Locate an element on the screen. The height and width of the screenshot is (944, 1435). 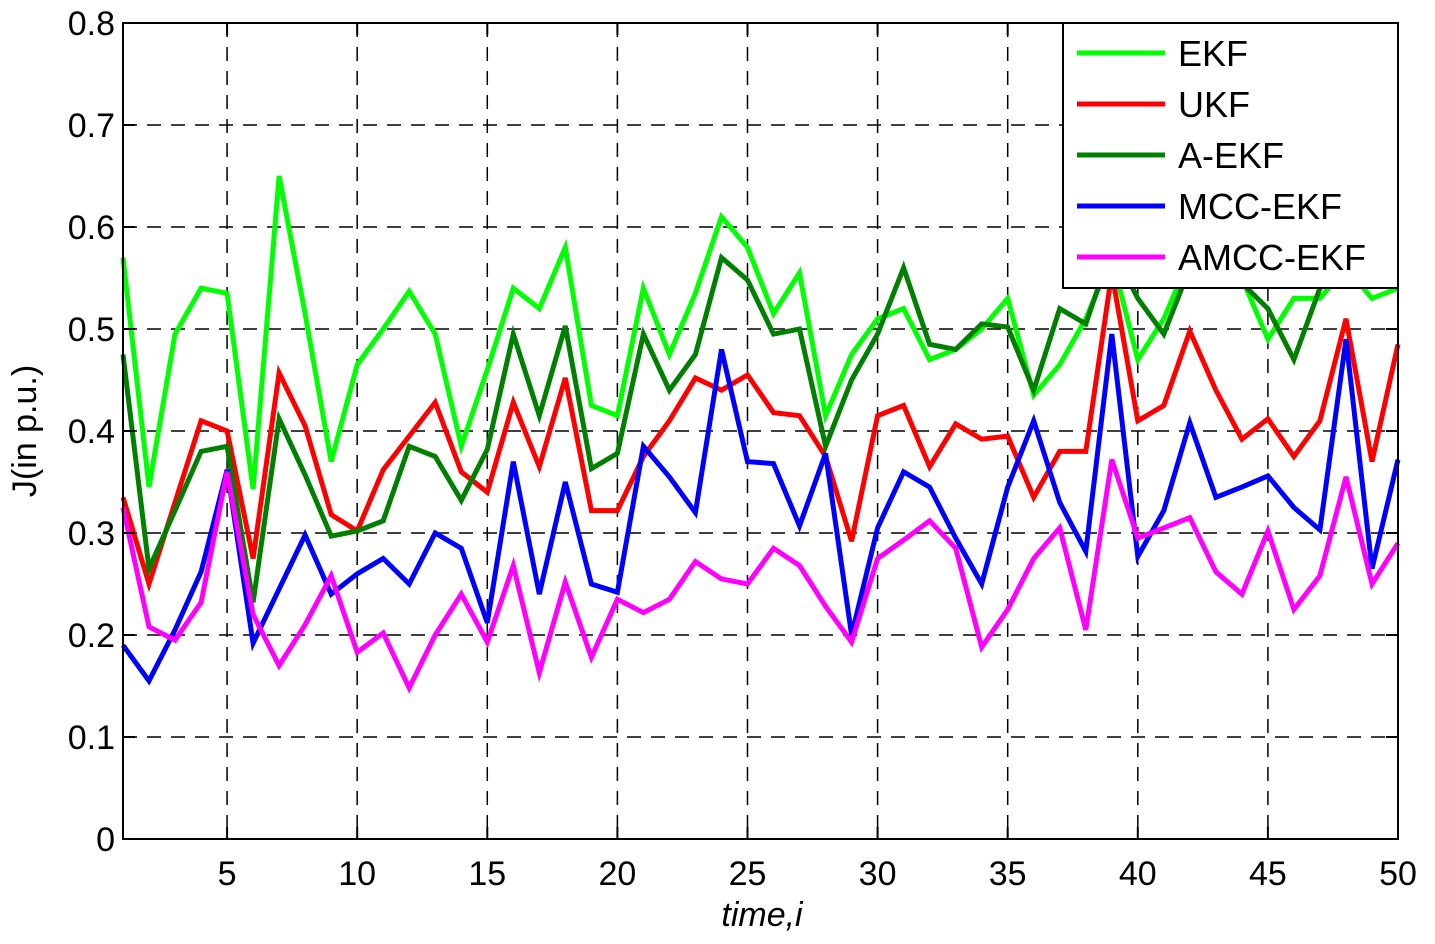
x-tick-label: 45 is located at coordinates (1268, 874).